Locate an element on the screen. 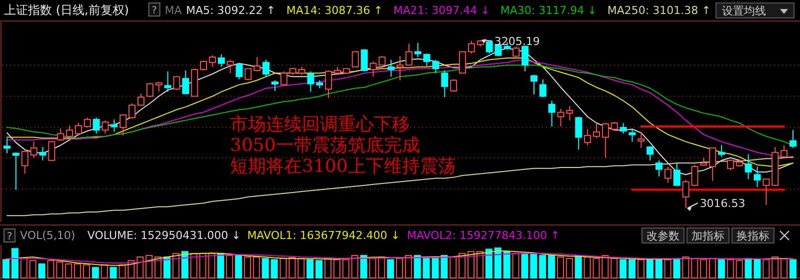  text: MA30: 3117.94 ↓ is located at coordinates (548, 10).